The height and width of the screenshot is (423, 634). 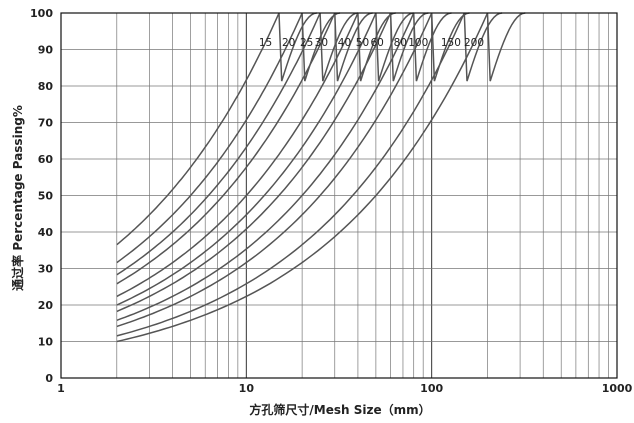 What do you see at coordinates (46, 159) in the screenshot?
I see `y-tick-label: 60` at bounding box center [46, 159].